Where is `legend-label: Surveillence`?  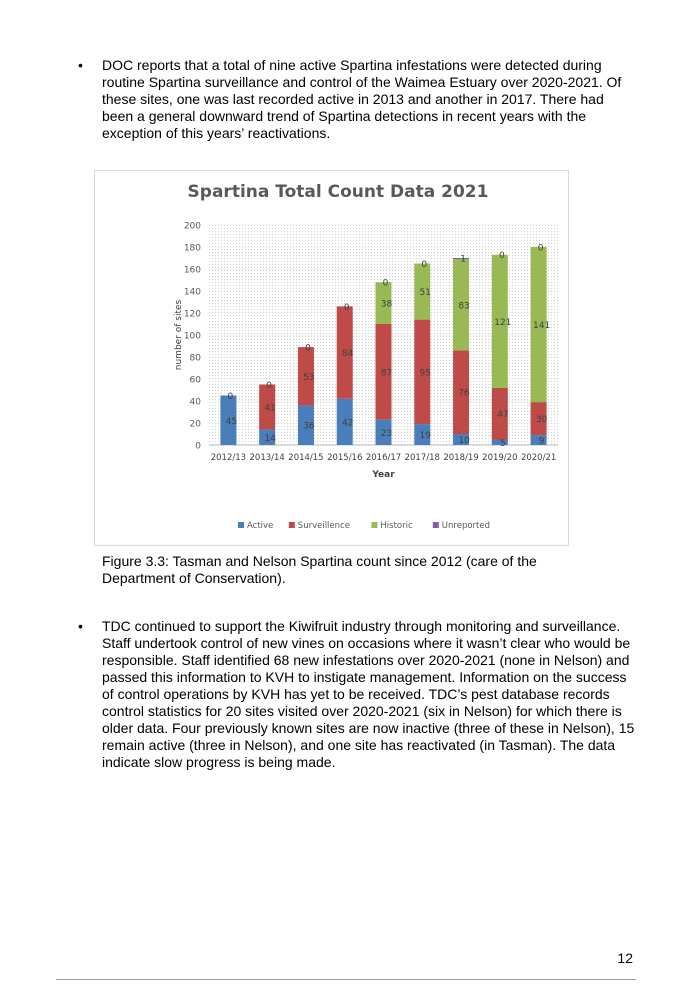
legend-label: Surveillence is located at coordinates (324, 526).